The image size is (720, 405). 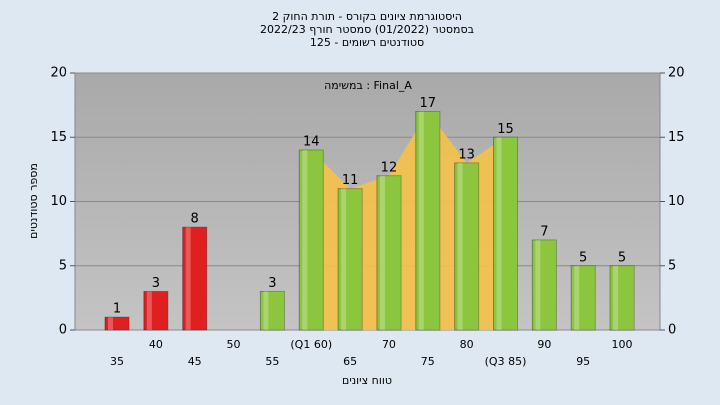 What do you see at coordinates (367, 380) in the screenshot?
I see `x-axis-label: טווח ציונים` at bounding box center [367, 380].